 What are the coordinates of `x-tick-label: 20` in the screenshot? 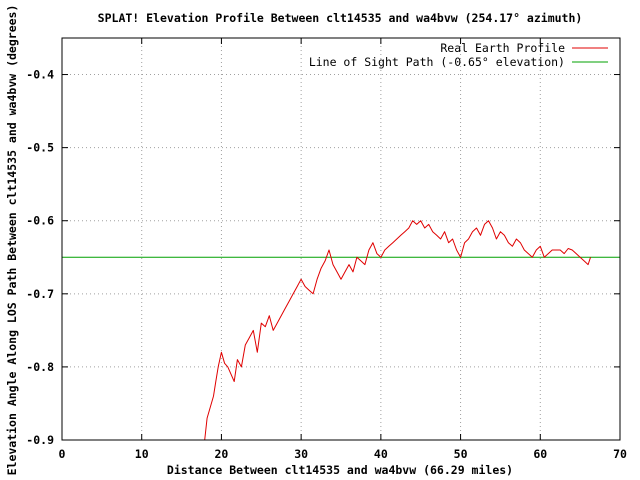 It's located at (221, 454).